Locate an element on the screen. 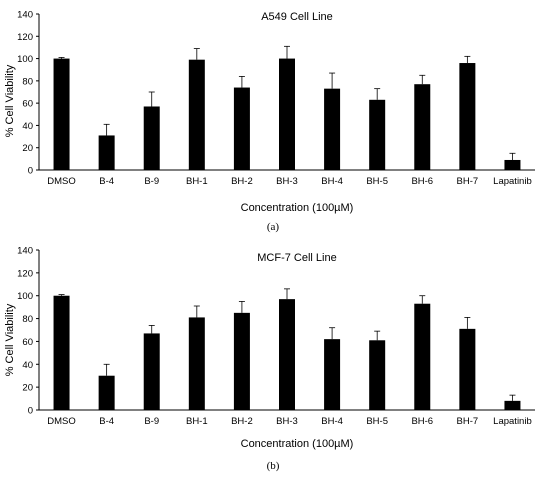 The width and height of the screenshot is (550, 479). panel-b-x-tick-label: BH-6 is located at coordinates (422, 421).